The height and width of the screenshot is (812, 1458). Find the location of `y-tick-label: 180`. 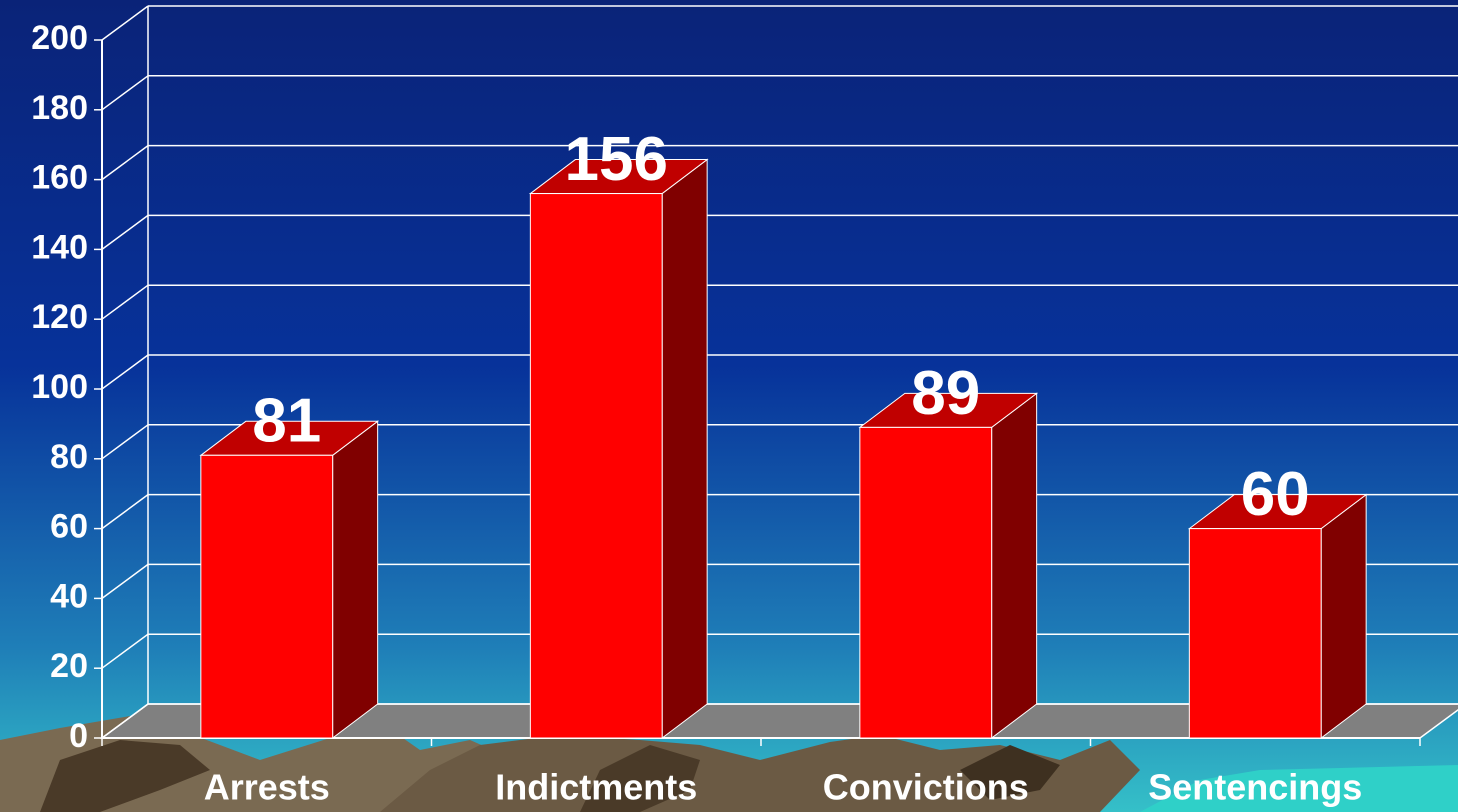

y-tick-label: 180 is located at coordinates (59, 108).